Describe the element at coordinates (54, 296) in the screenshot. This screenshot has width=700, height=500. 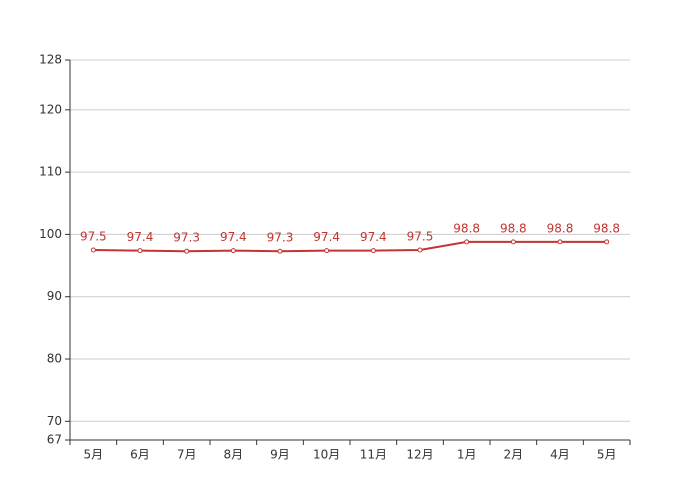
I see `y-tick-label: 90` at that location.